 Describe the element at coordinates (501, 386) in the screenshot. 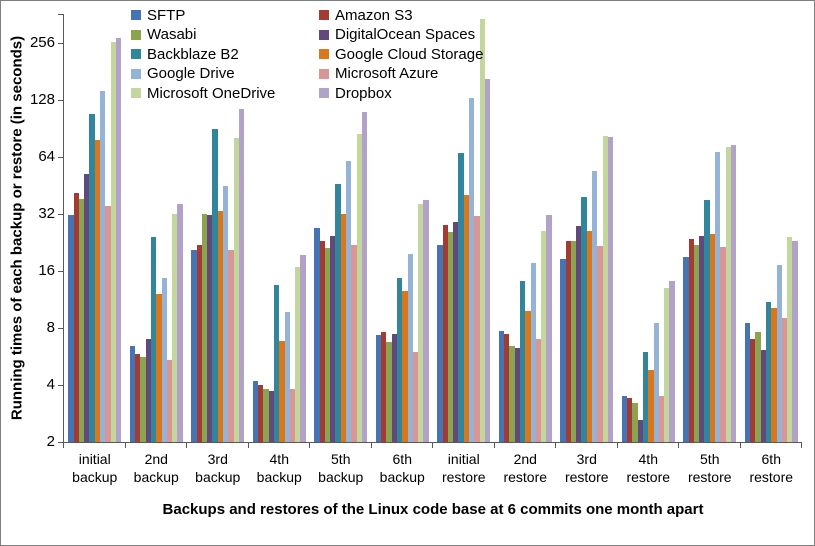

I see `bar-sftp-2nd-restore` at that location.